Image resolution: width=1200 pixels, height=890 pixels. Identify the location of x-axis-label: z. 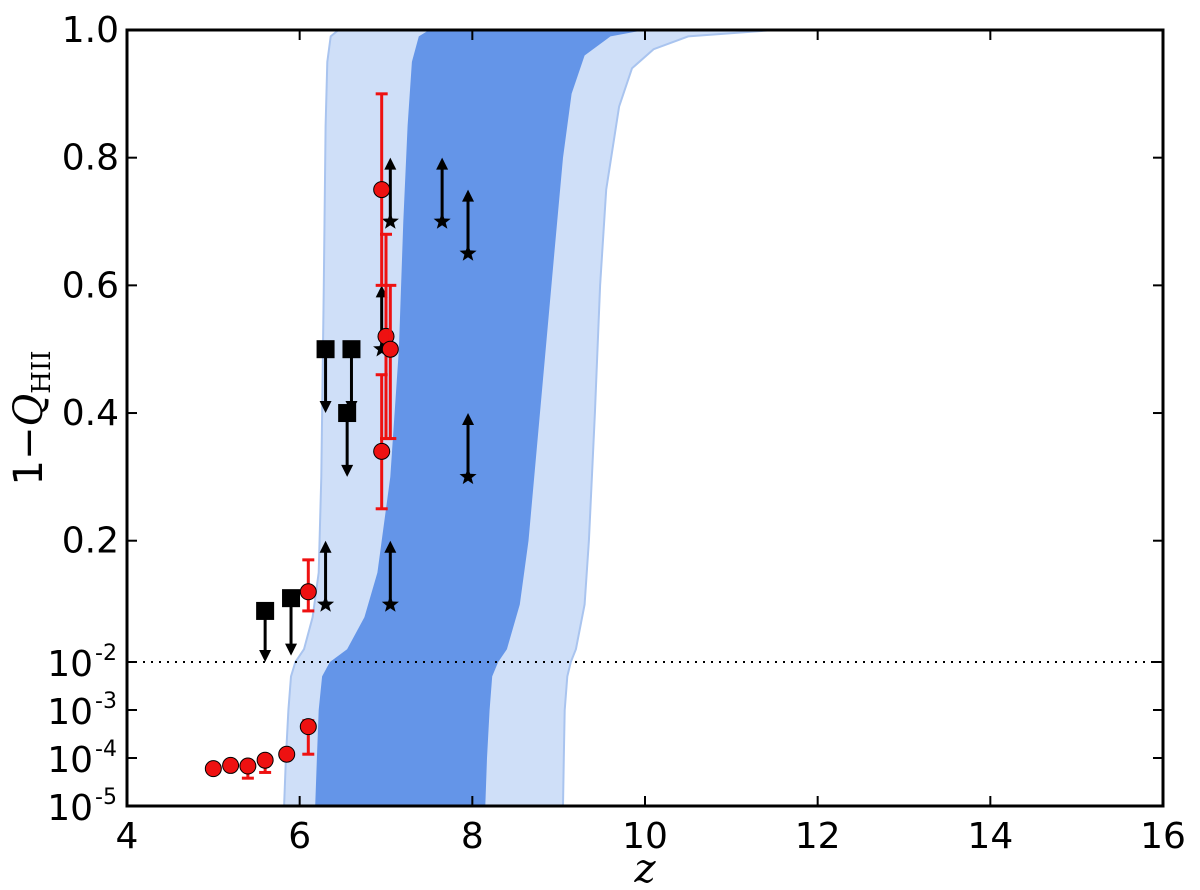
(644, 868).